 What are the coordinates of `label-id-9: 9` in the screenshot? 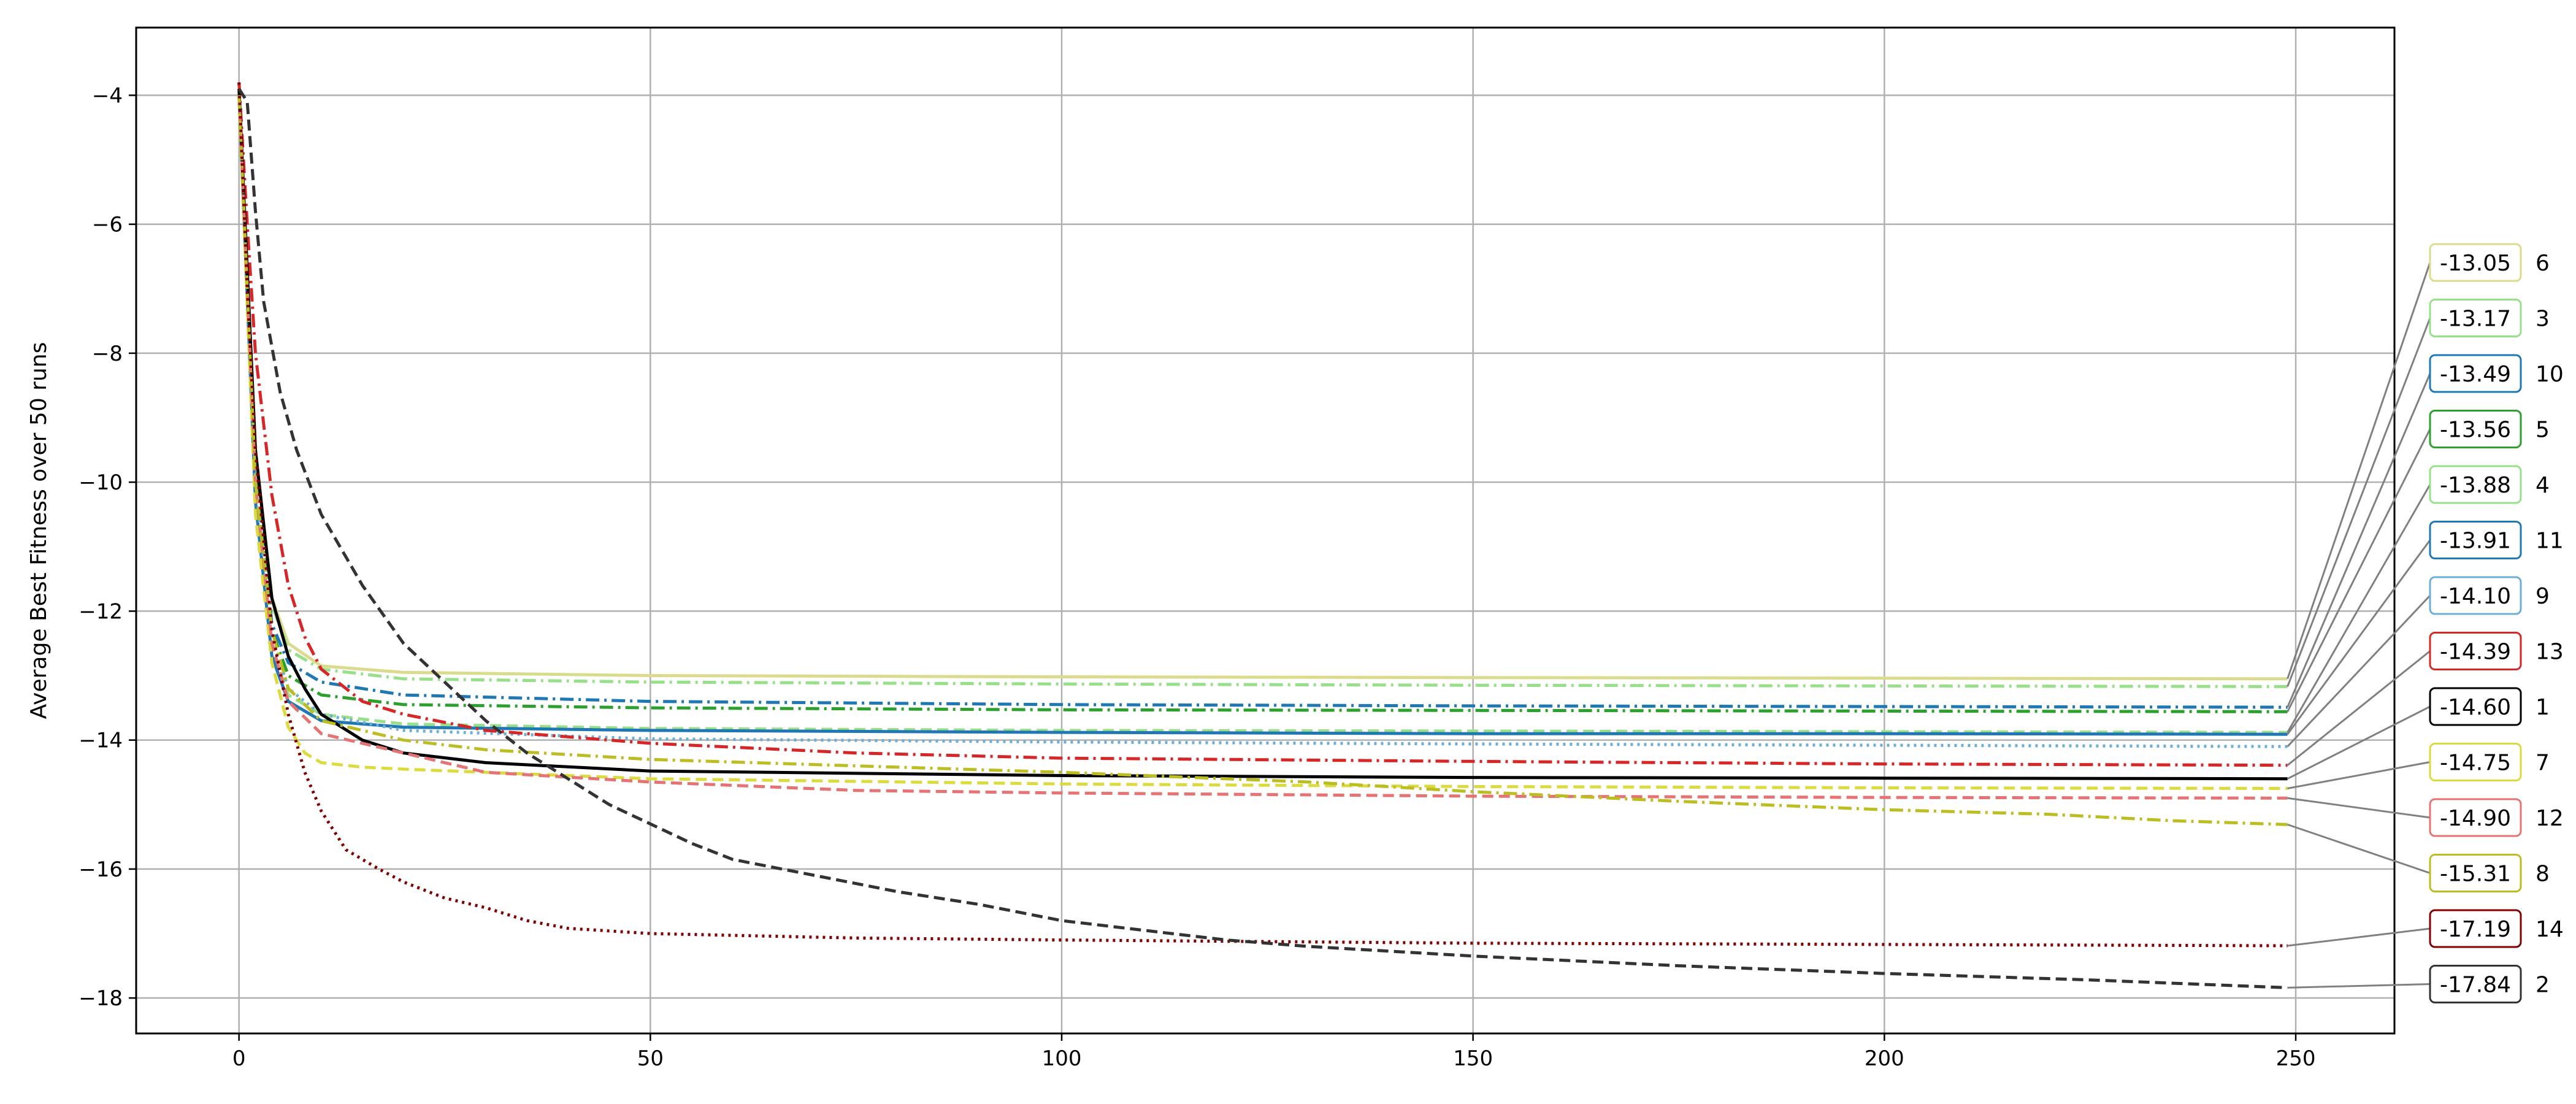 It's located at (2543, 596).